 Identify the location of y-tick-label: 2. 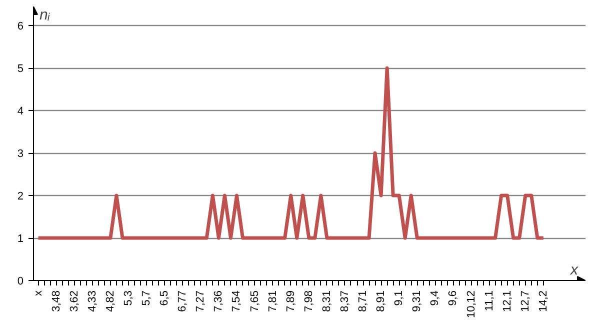
(20, 196).